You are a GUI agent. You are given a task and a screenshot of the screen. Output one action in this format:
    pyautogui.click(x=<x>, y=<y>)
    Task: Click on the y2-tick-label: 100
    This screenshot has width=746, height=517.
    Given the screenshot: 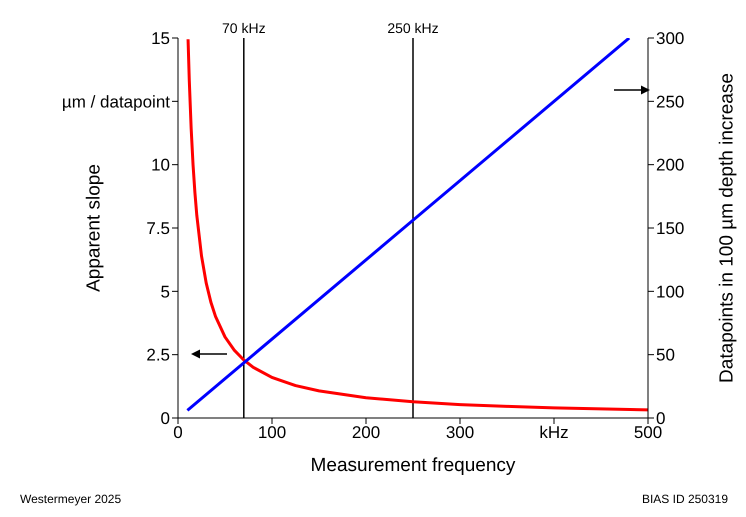 What is the action you would take?
    pyautogui.click(x=670, y=292)
    